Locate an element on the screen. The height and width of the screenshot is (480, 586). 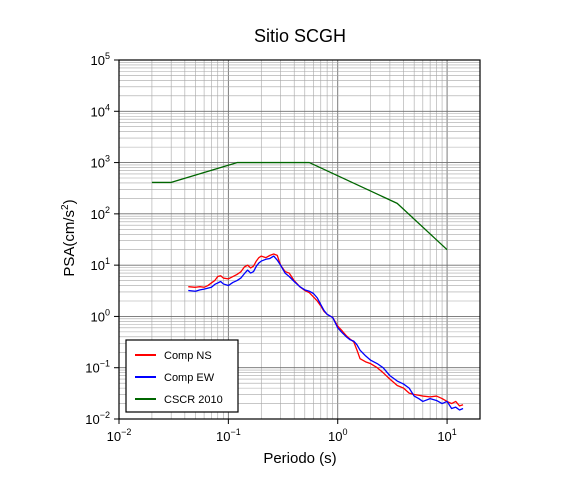
legend-label: Comp NS is located at coordinates (188, 356).